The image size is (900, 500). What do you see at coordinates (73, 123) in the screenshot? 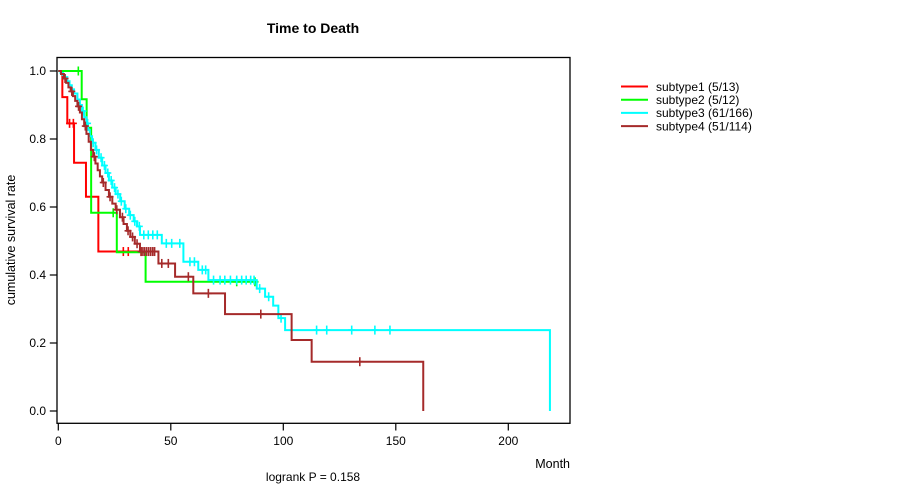
I see `censor-mark-subtype1` at bounding box center [73, 123].